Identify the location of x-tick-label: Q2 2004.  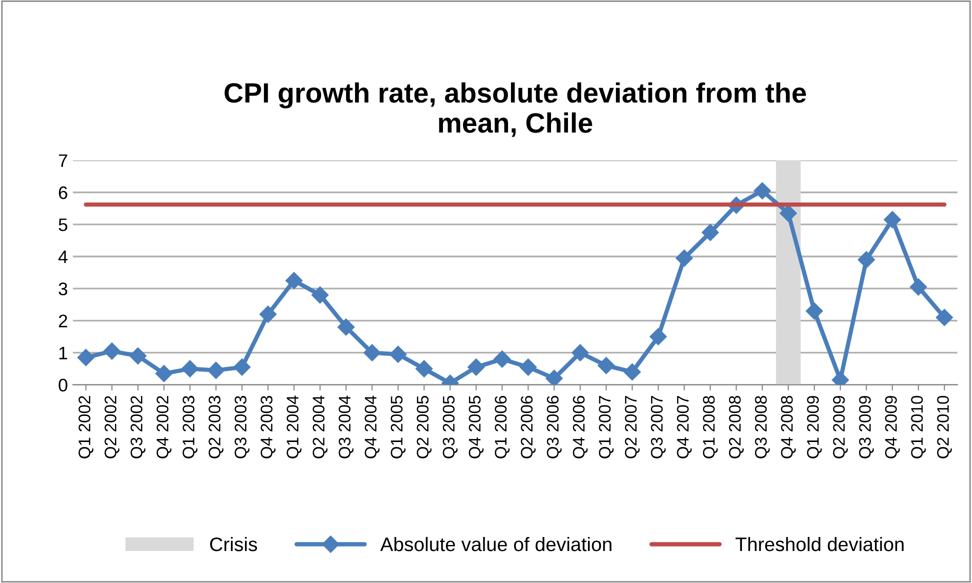
(320, 427).